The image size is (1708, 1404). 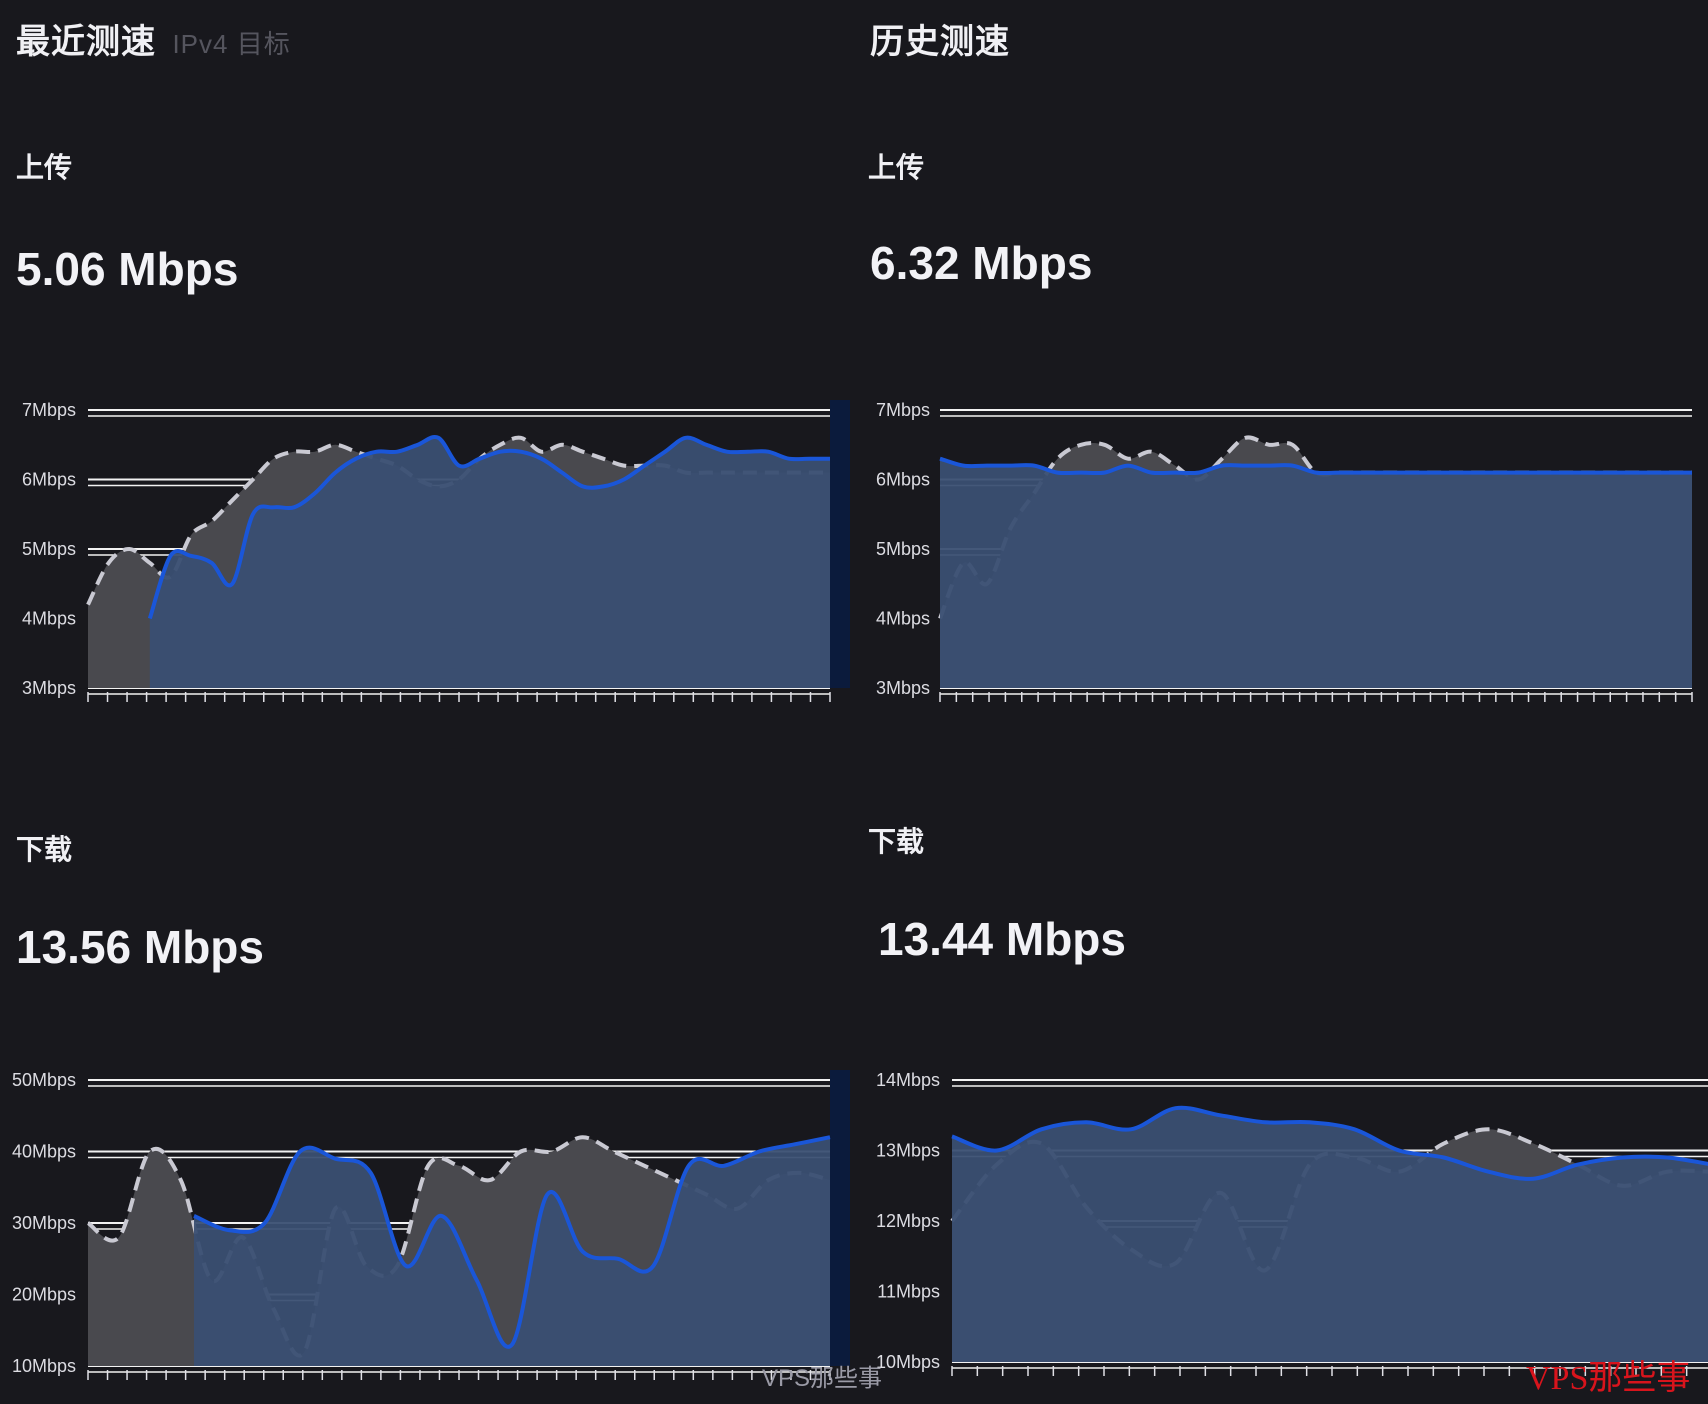 I want to click on chart-download-history: 10Mbps 11Mbps 12Mbps 13Mbps 14Mbps, so click(x=1292, y=1223).